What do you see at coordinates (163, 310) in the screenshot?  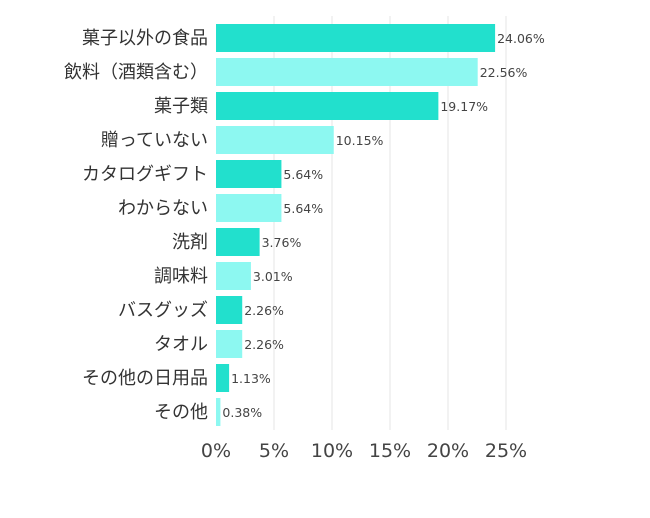 I see `category-label-8: バスグッズ` at bounding box center [163, 310].